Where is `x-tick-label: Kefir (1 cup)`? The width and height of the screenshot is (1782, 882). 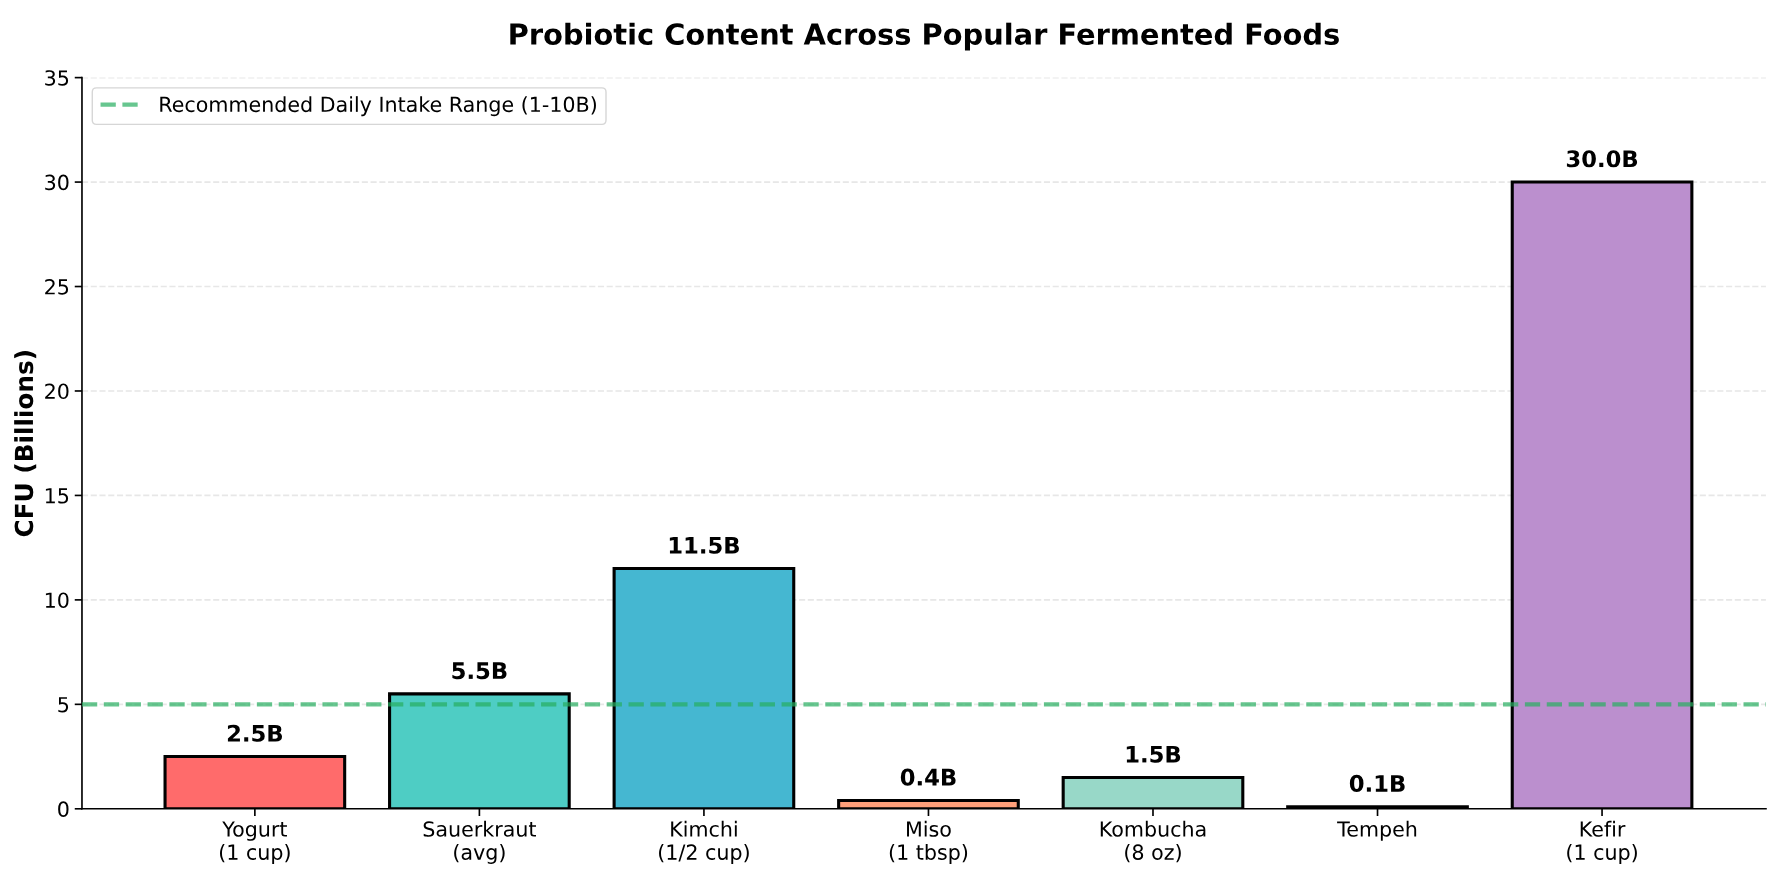
x-tick-label: Kefir (1 cup) is located at coordinates (1602, 842).